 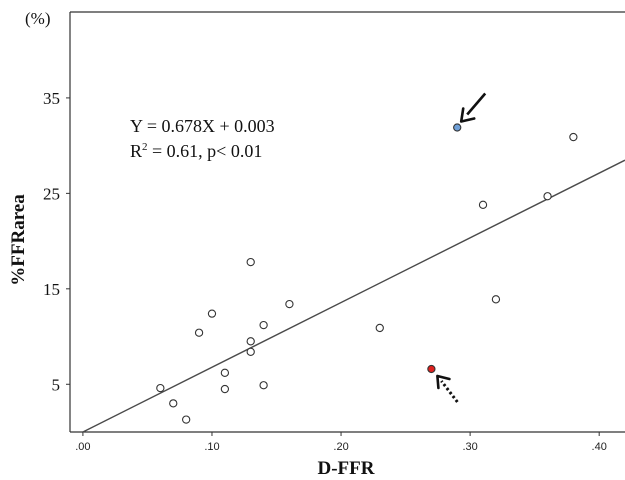 What do you see at coordinates (340, 447) in the screenshot?
I see `x-tick-label: .20` at bounding box center [340, 447].